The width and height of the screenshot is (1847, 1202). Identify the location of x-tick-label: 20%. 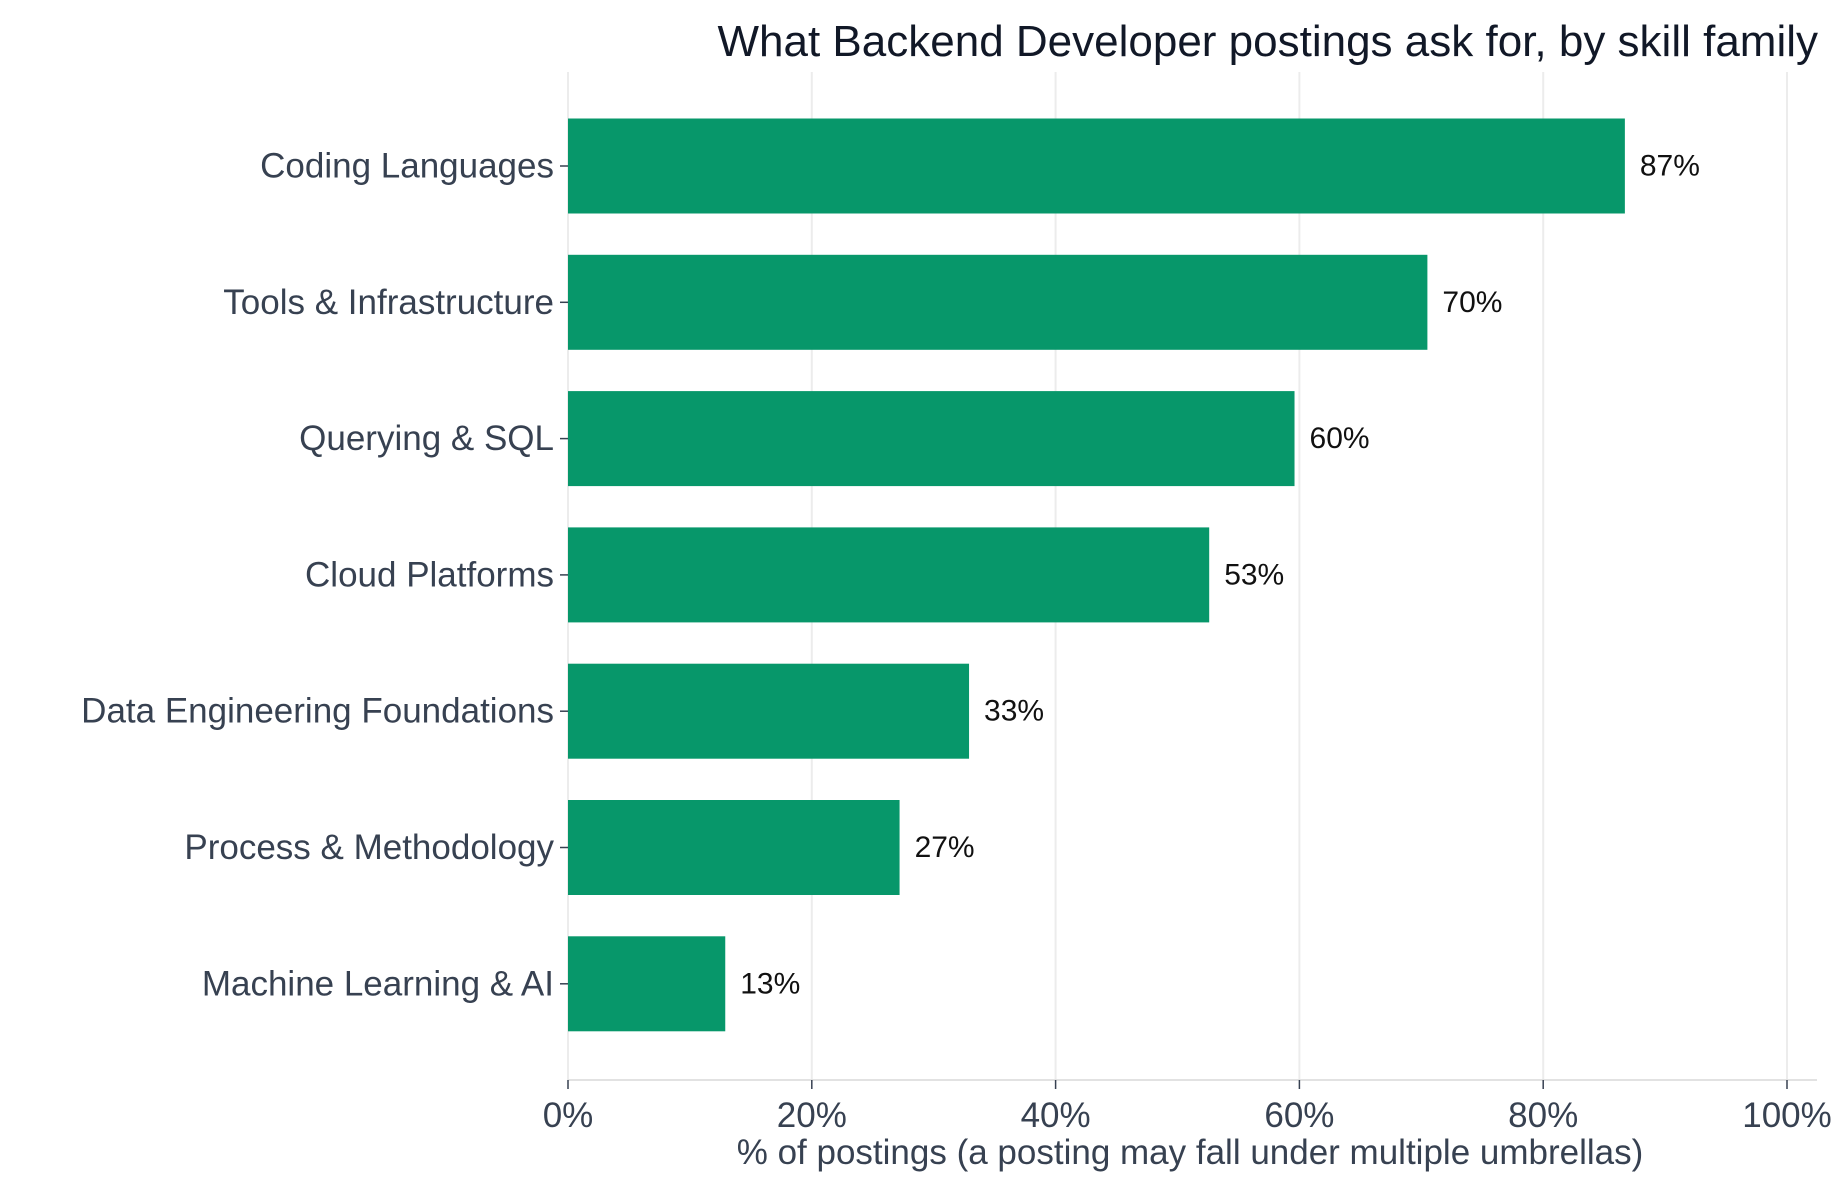
(812, 1115).